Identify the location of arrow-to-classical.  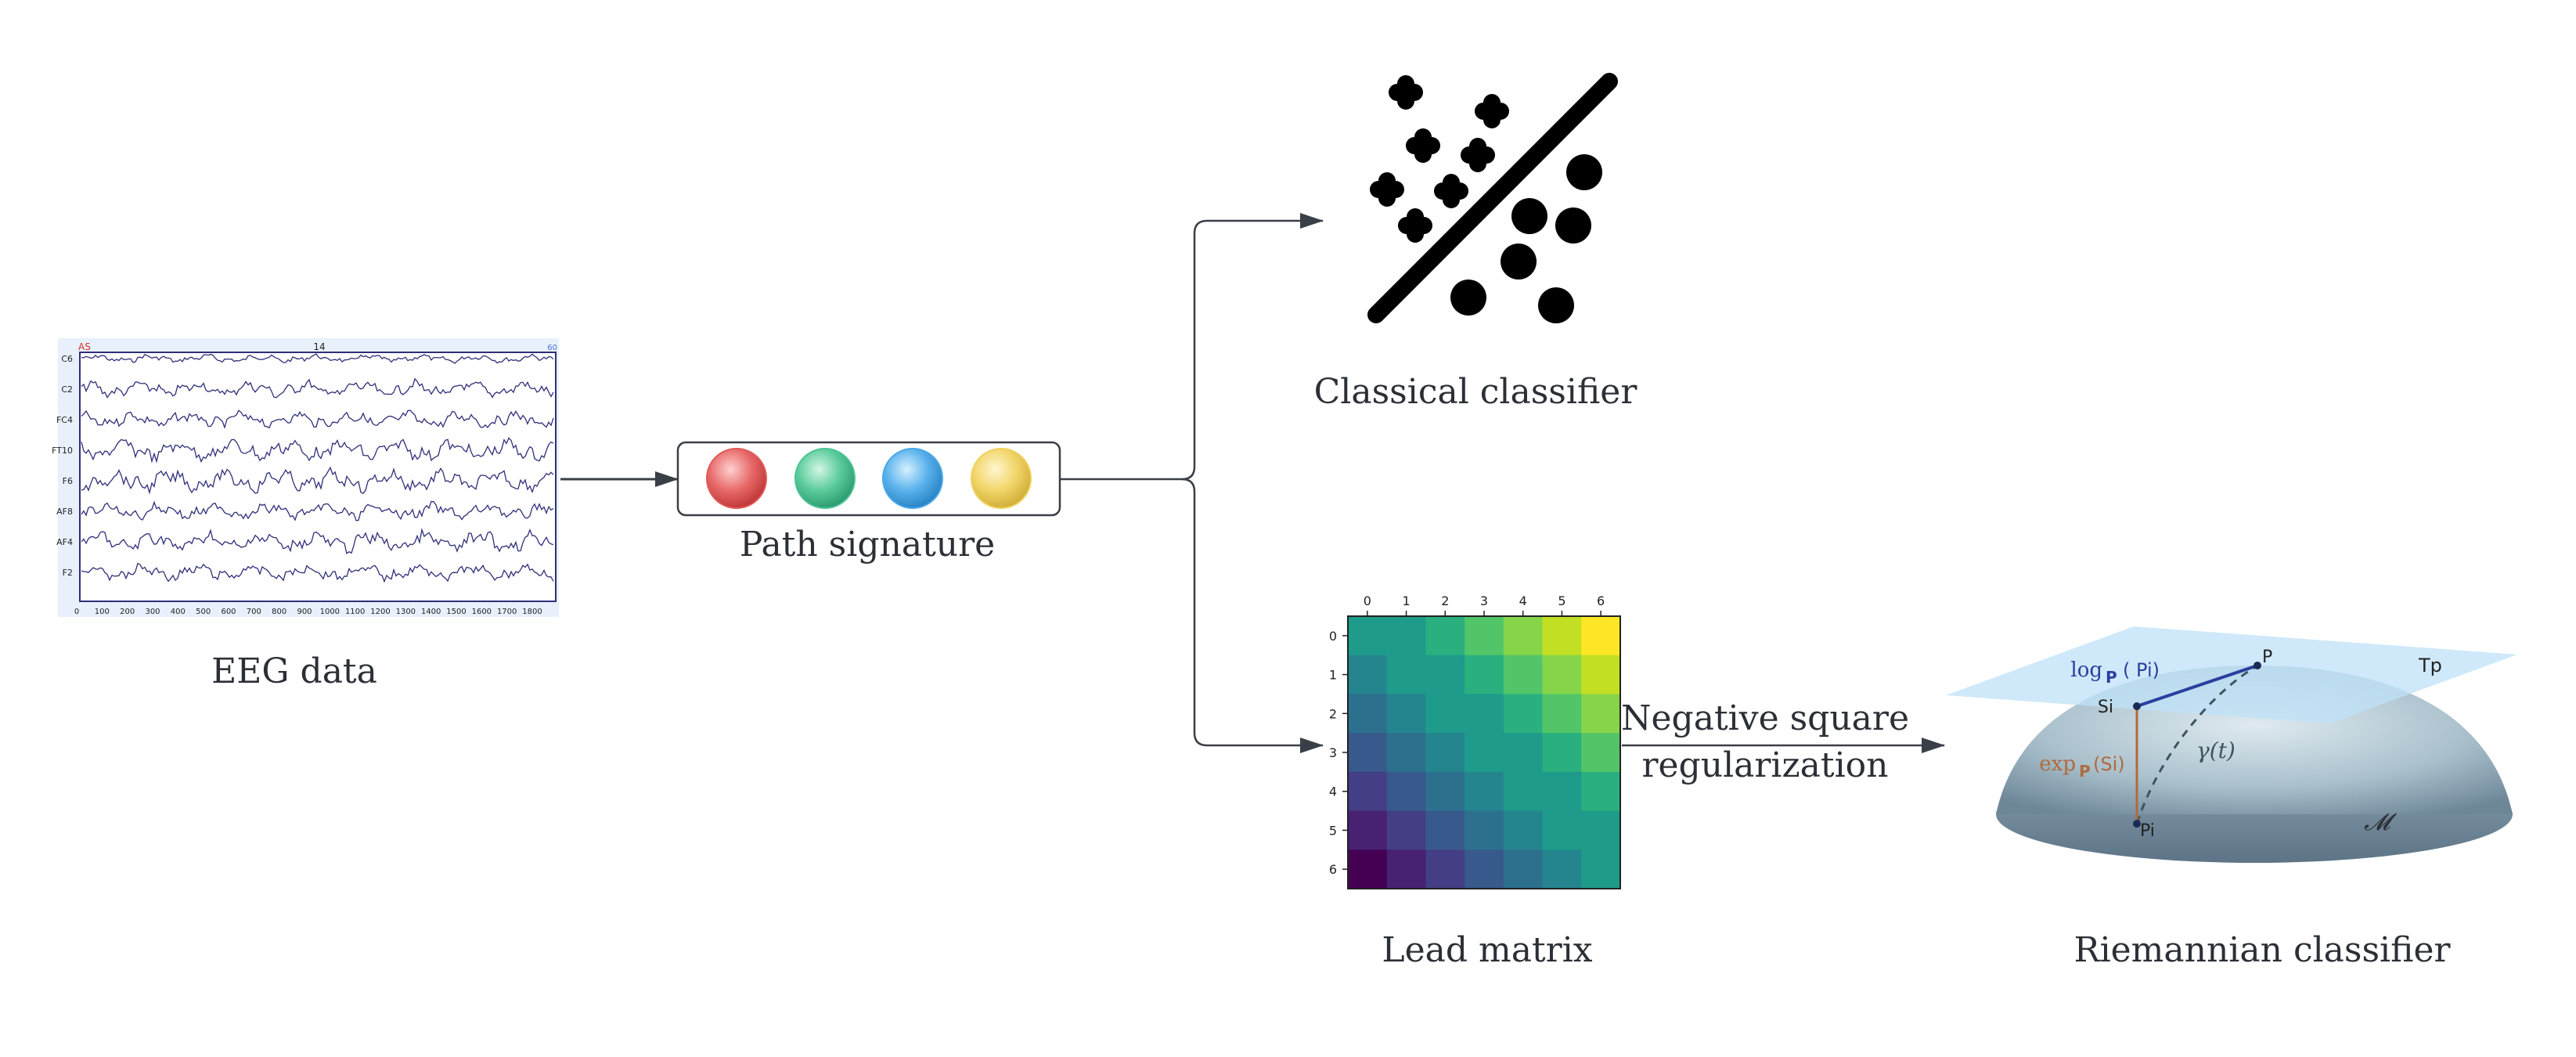
(1192, 347).